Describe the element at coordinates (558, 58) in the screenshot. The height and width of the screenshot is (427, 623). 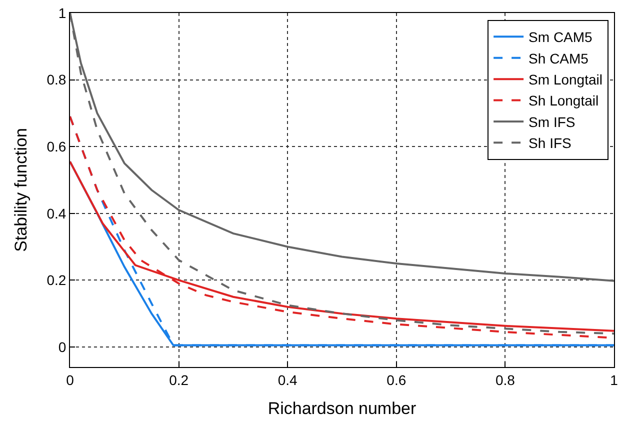
I see `legend-label: Sh CAM5` at that location.